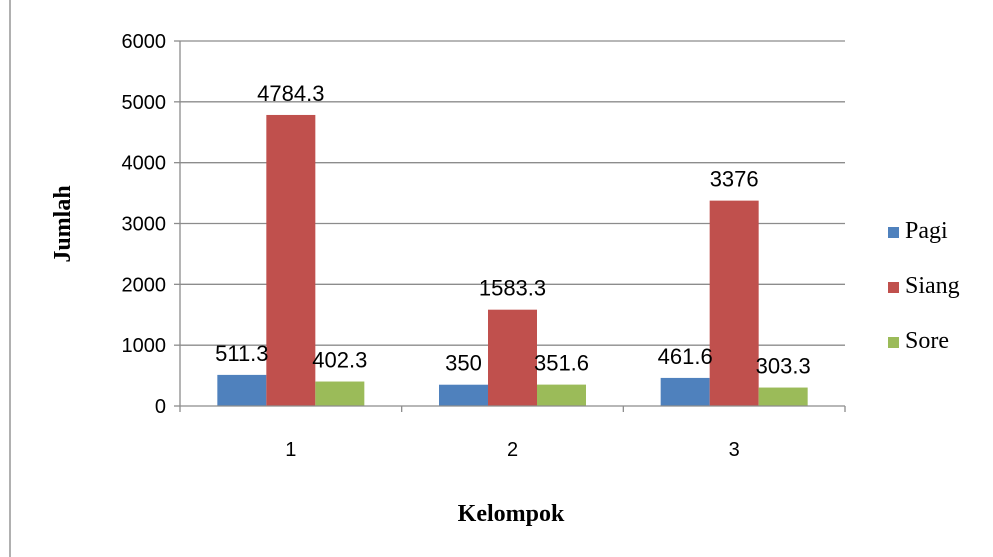 The image size is (993, 557). What do you see at coordinates (893, 232) in the screenshot?
I see `legend-swatch-pagi` at bounding box center [893, 232].